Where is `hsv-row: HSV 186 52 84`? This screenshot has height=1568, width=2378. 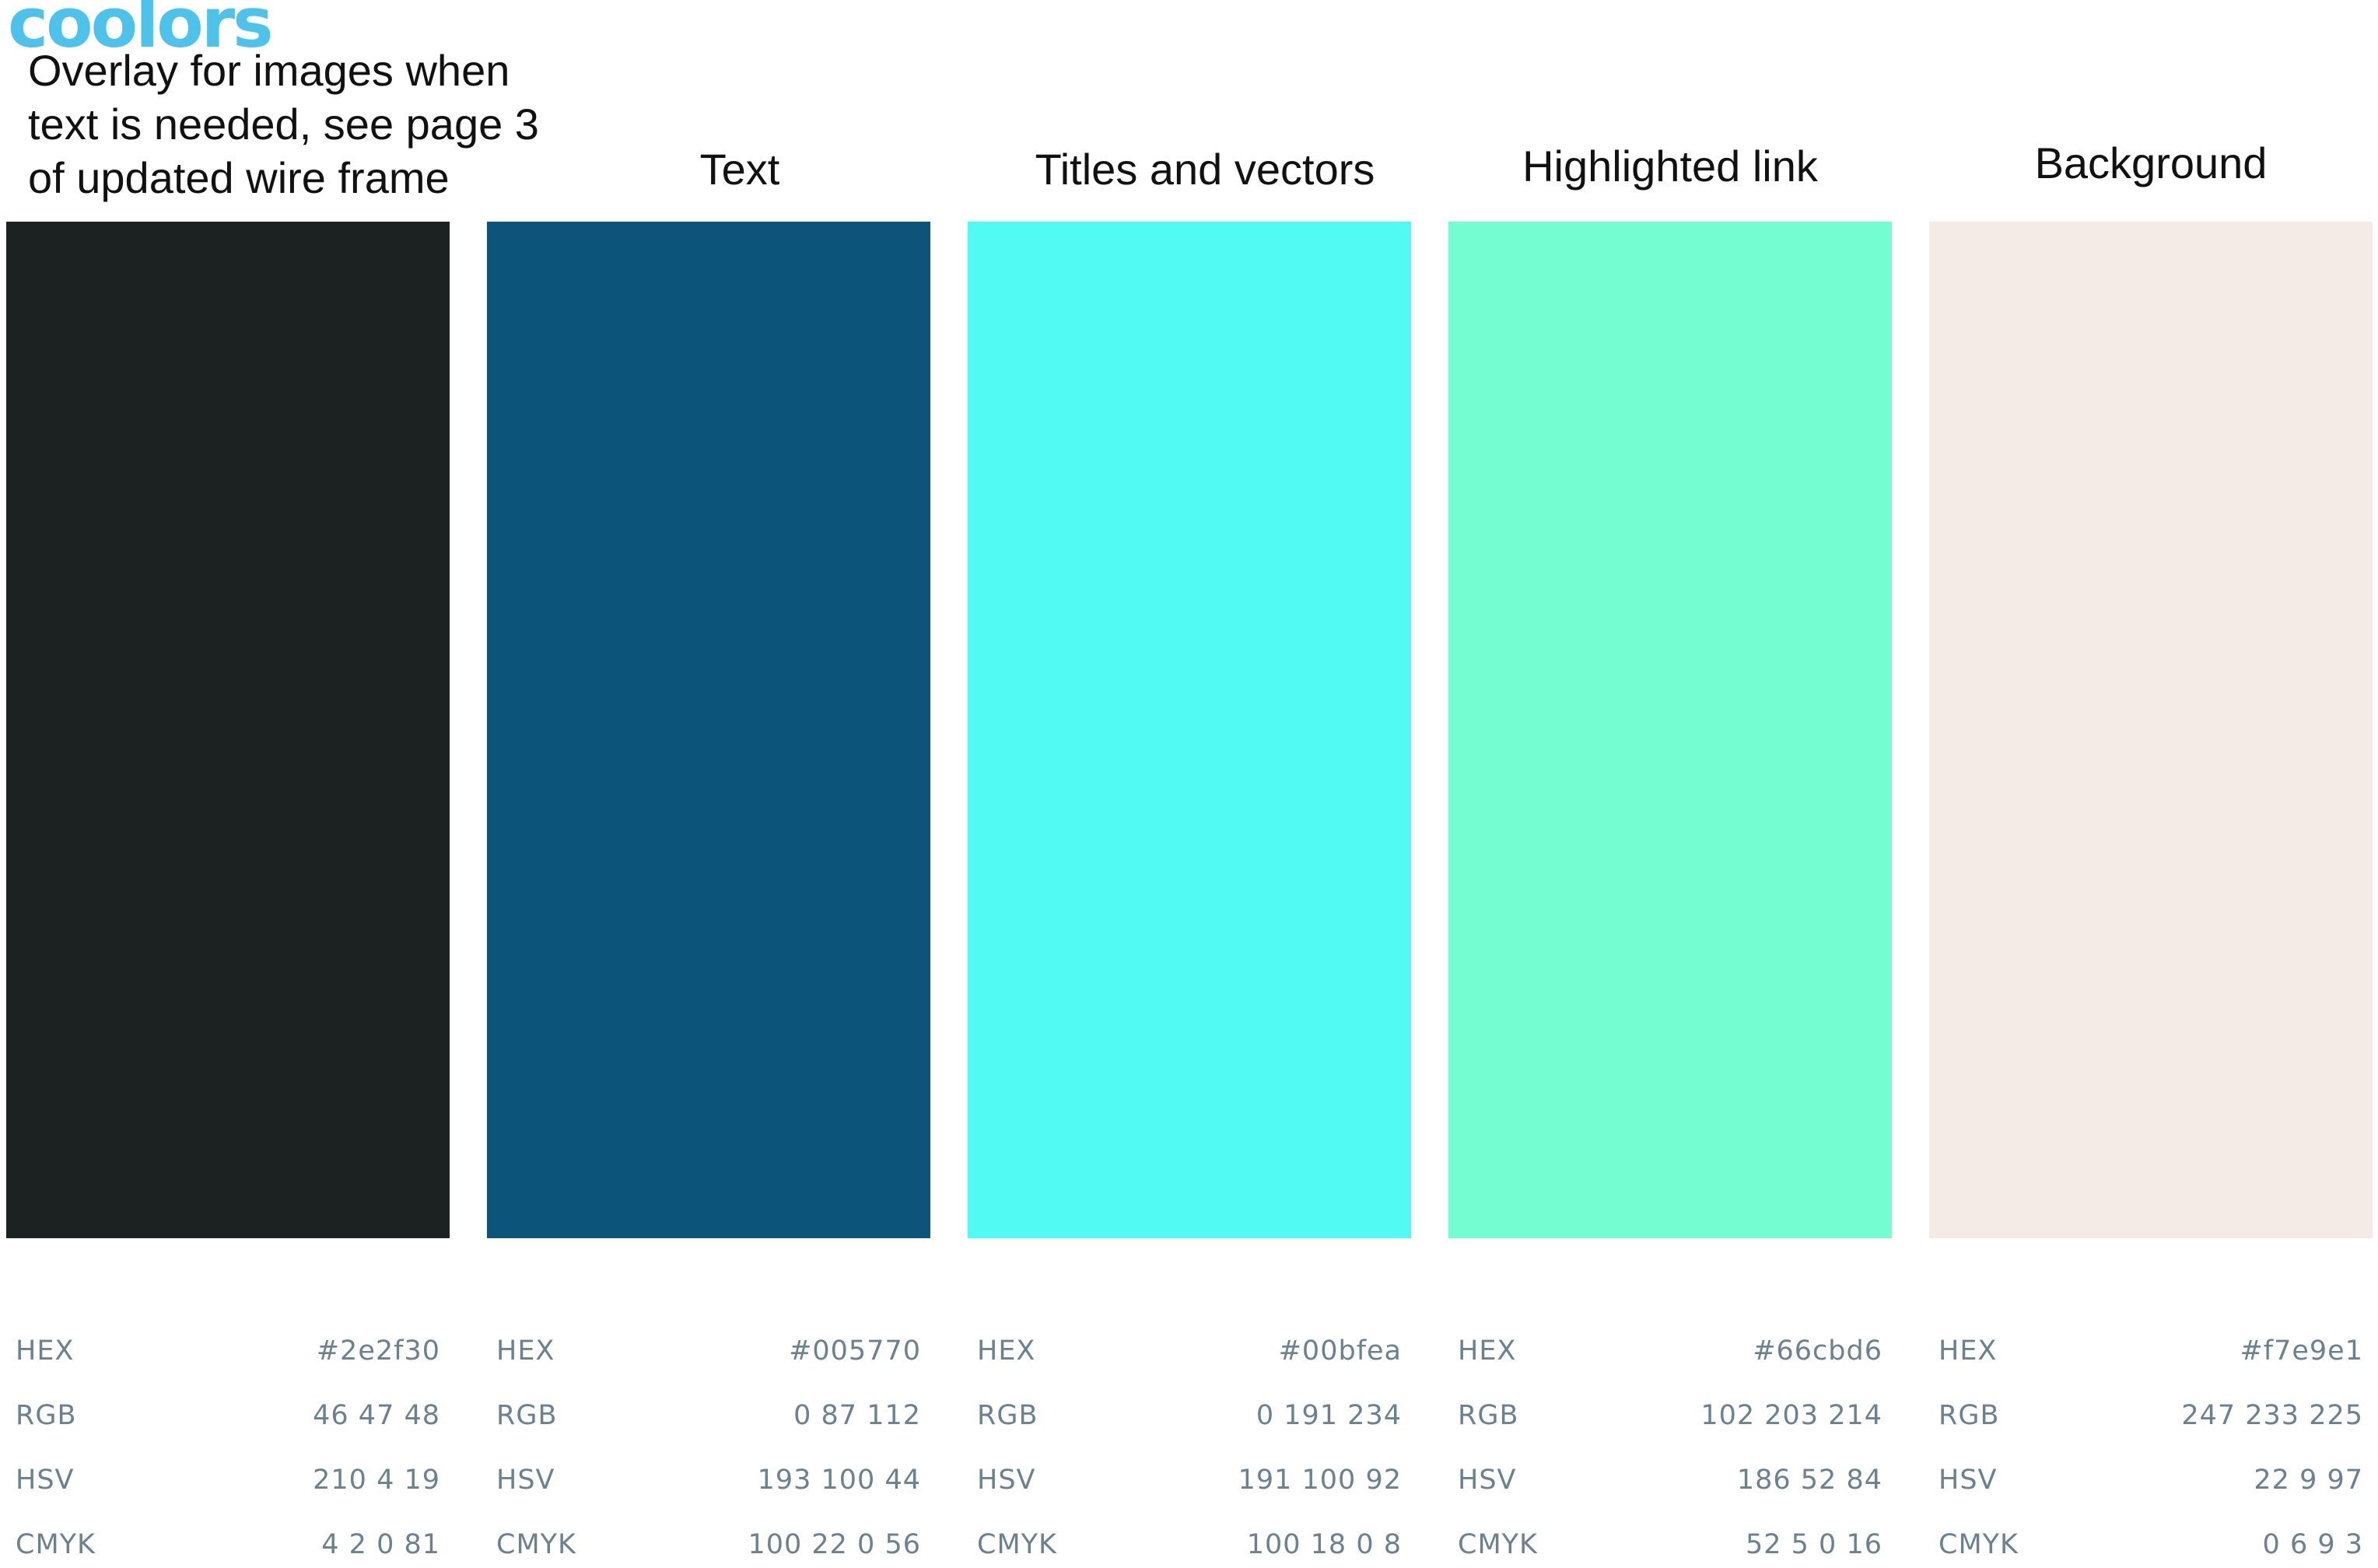
hsv-row: HSV 186 52 84 is located at coordinates (1670, 1484).